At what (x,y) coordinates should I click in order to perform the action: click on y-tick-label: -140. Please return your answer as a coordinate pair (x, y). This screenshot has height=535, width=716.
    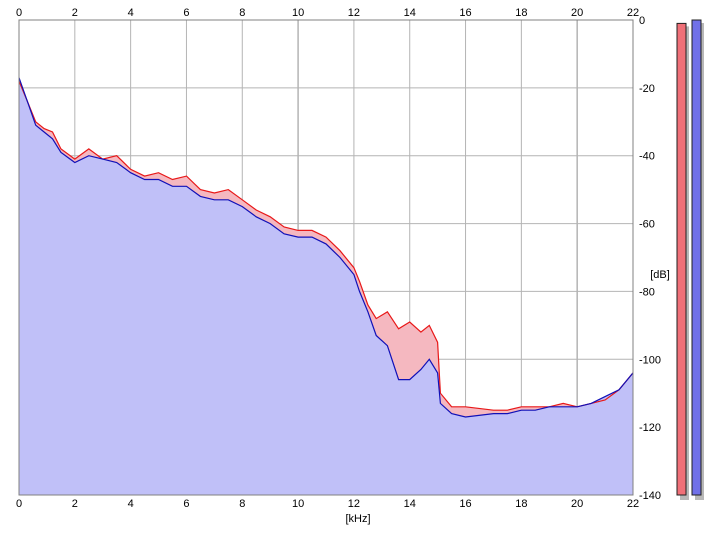
    Looking at the image, I should click on (650, 496).